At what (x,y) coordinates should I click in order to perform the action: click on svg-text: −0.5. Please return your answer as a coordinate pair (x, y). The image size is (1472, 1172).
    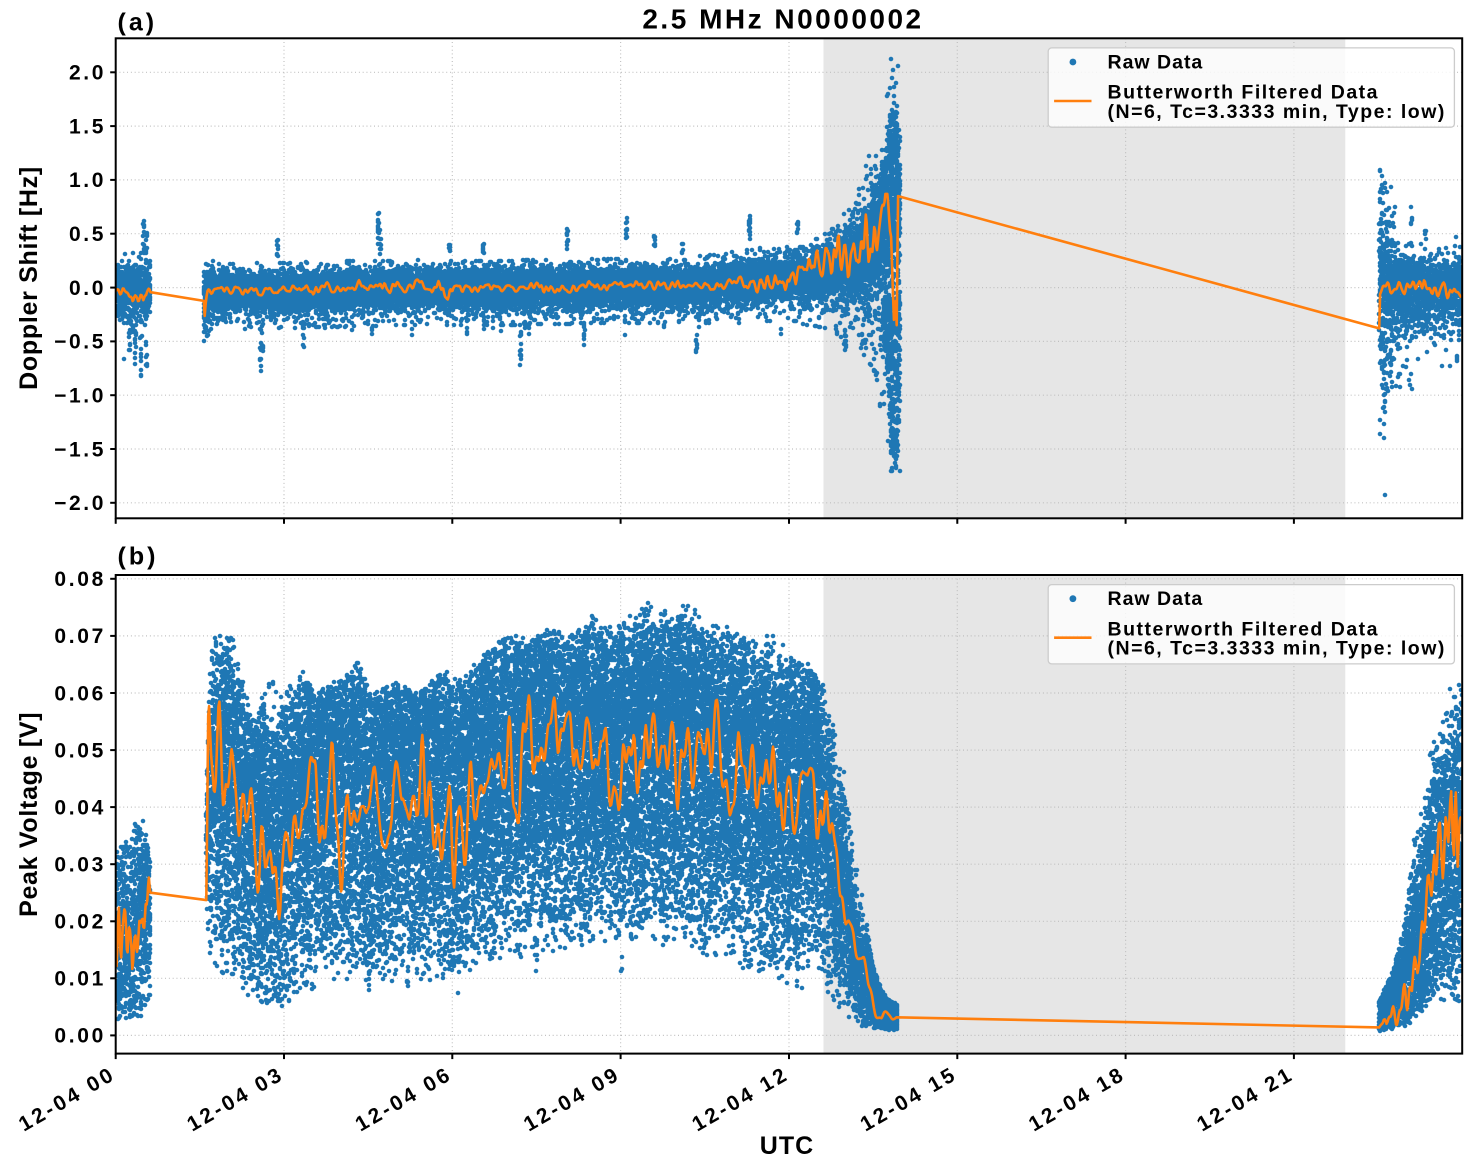
    Looking at the image, I should click on (80, 342).